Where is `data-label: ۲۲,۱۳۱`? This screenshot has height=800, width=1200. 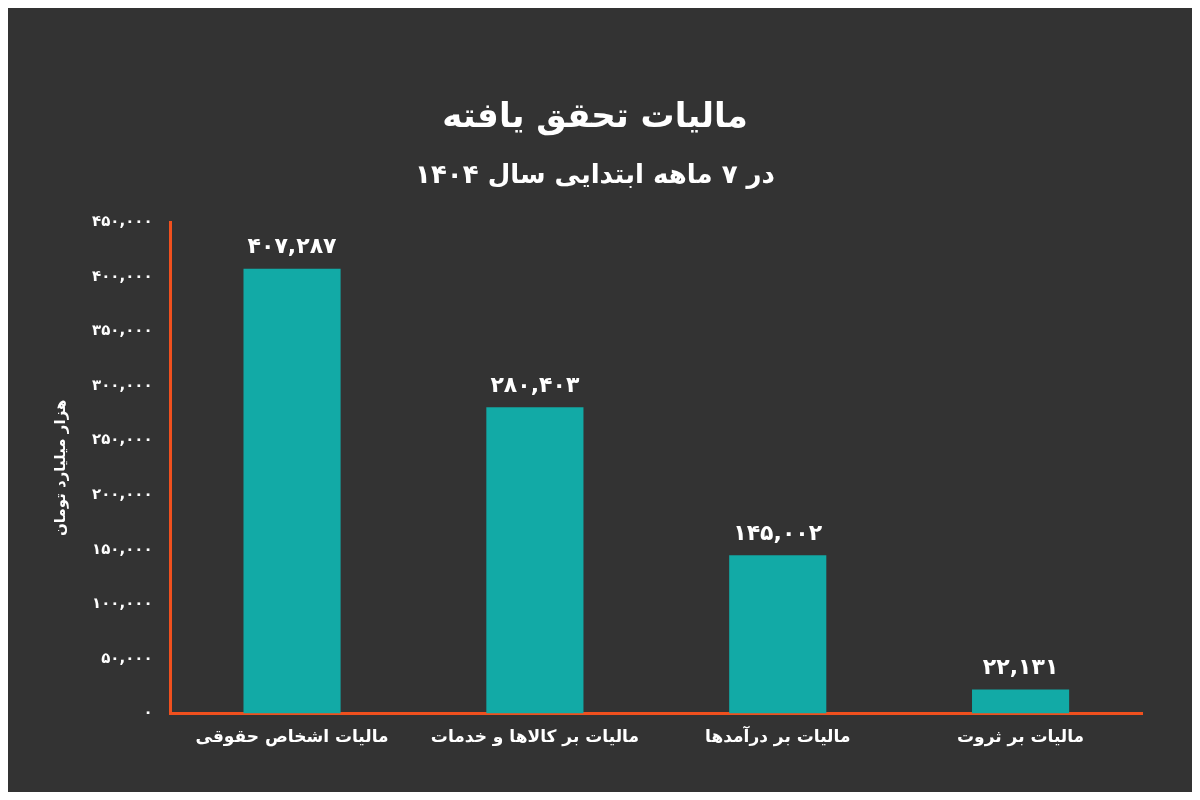 data-label: ۲۲,۱۳۱ is located at coordinates (1020, 667).